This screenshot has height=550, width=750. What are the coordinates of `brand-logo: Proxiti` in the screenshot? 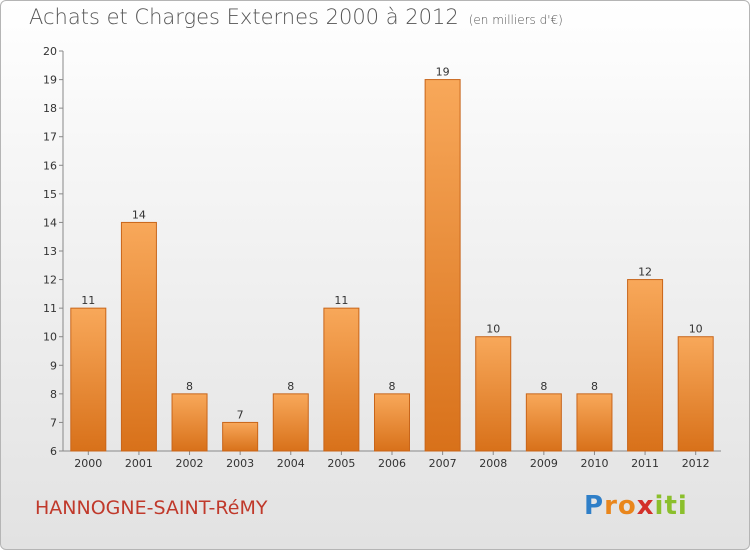 It's located at (636, 506).